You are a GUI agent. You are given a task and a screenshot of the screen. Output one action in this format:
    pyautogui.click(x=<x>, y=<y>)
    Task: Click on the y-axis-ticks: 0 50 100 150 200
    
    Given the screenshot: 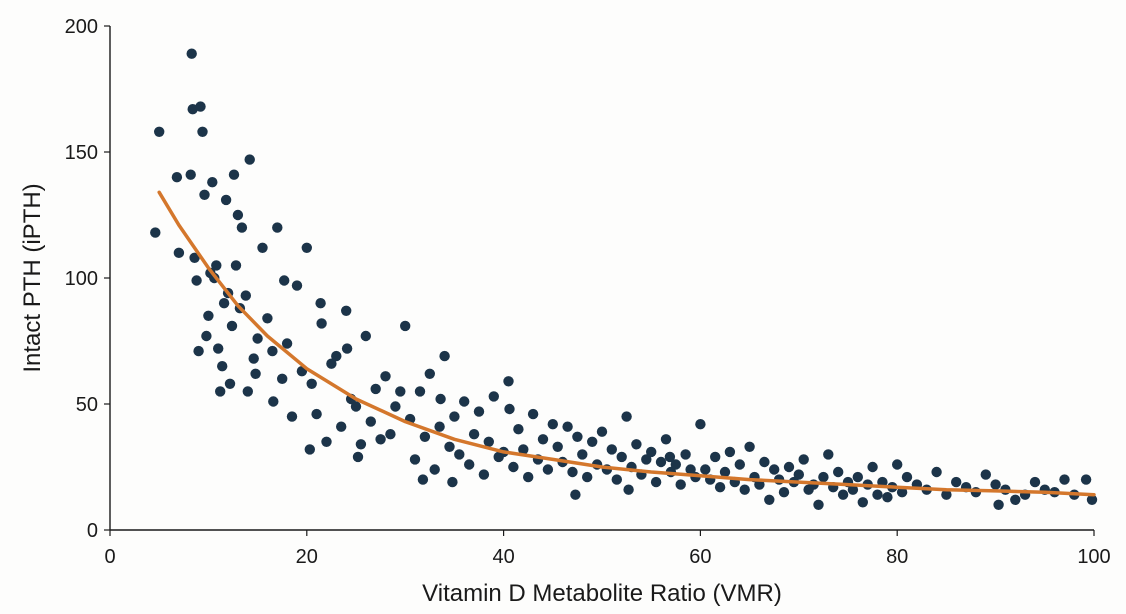 What is the action you would take?
    pyautogui.click(x=87, y=279)
    